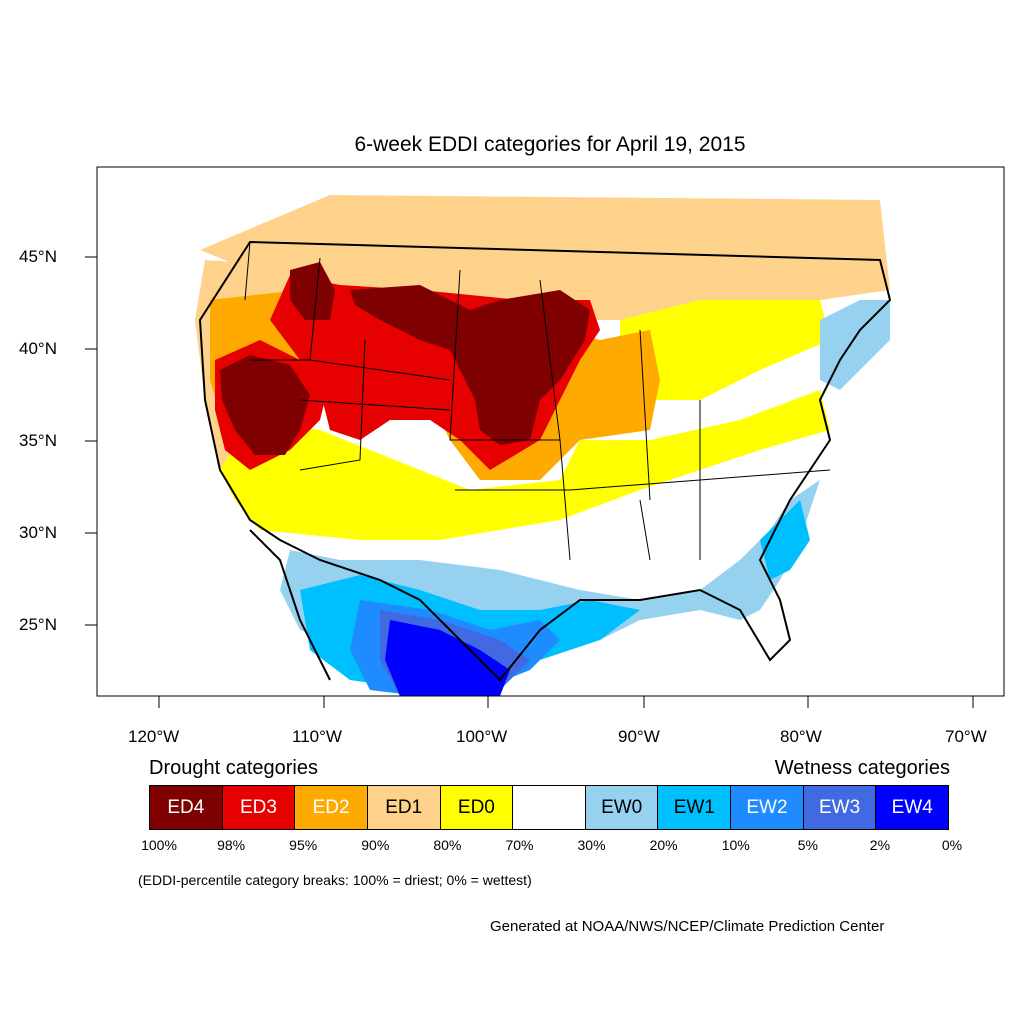 This screenshot has height=1024, width=1024. What do you see at coordinates (525, 465) in the screenshot?
I see `region-ed0-band` at bounding box center [525, 465].